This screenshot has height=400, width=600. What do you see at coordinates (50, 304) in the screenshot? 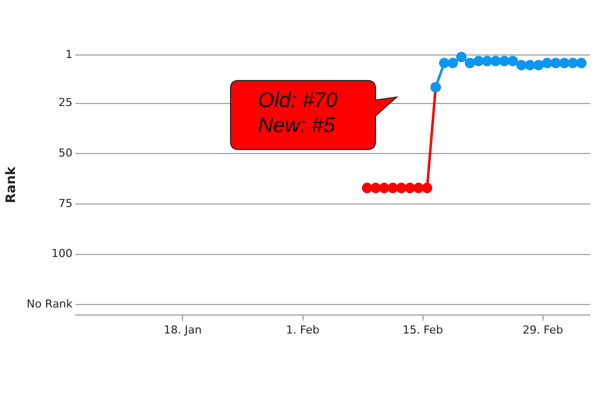
I see `y-tick-label: No Rank` at bounding box center [50, 304].